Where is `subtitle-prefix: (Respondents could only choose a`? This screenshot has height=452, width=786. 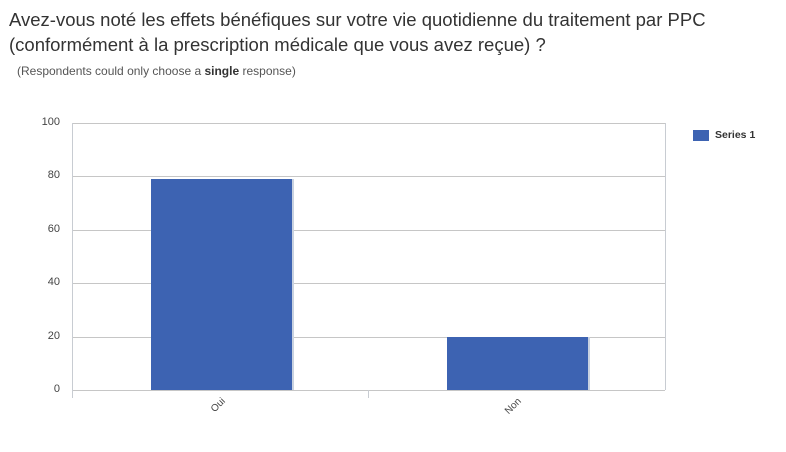
subtitle-prefix: (Respondents could only choose a is located at coordinates (111, 71).